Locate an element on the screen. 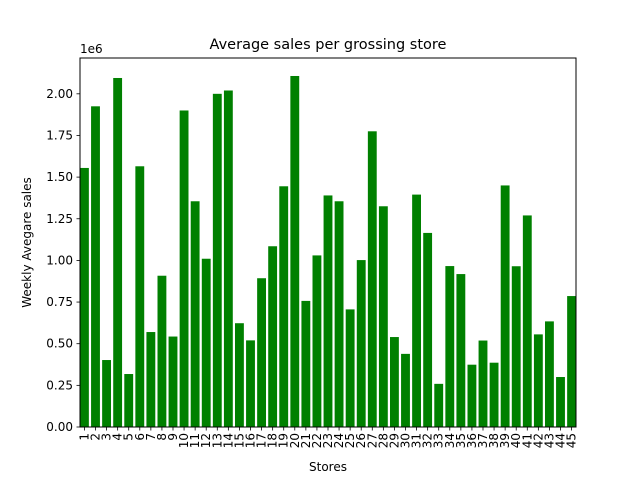 Image resolution: width=640 pixels, height=480 pixels. y-tick-label: 2.00 is located at coordinates (59, 94).